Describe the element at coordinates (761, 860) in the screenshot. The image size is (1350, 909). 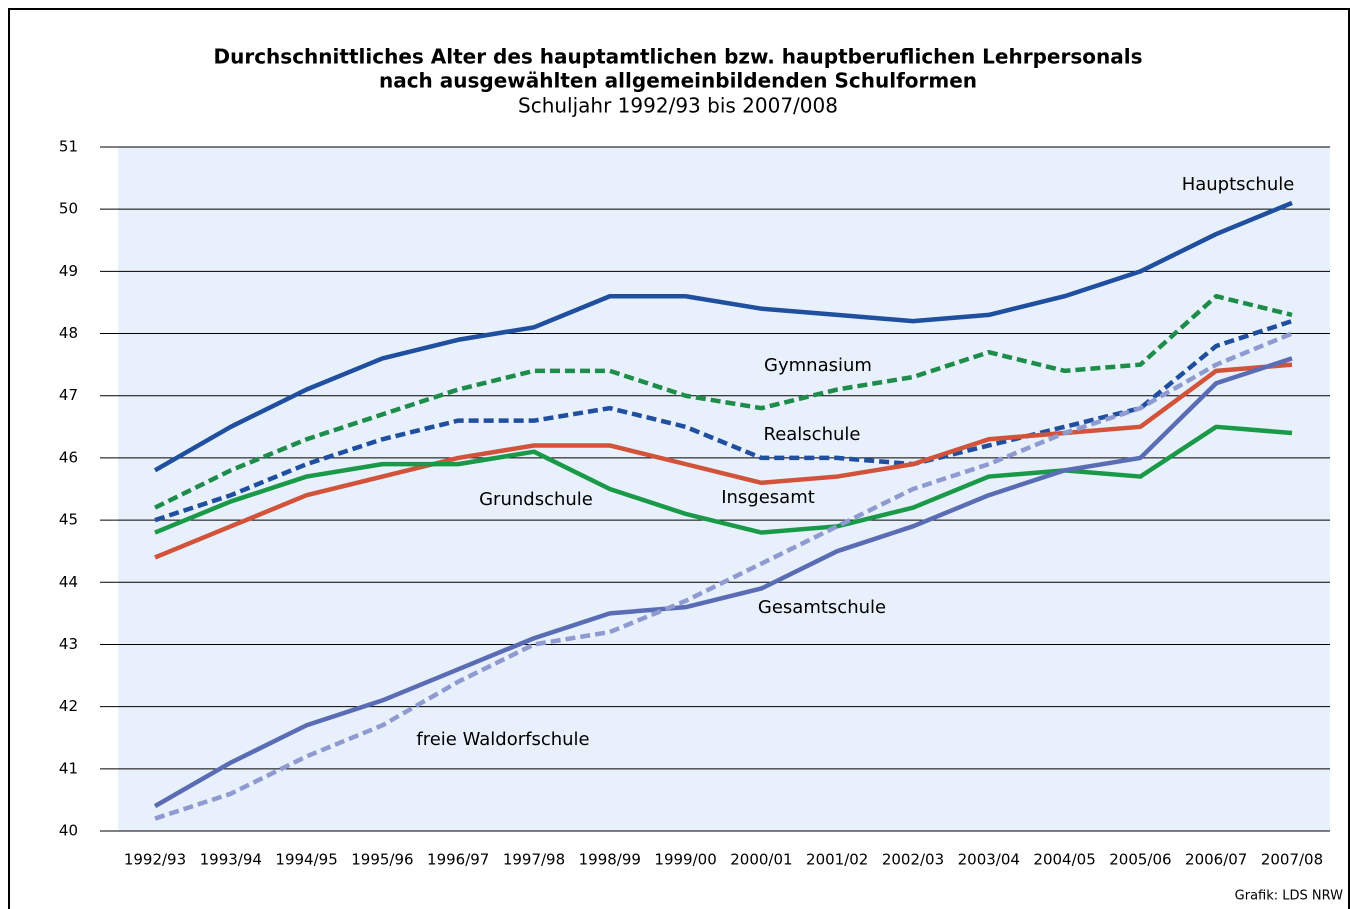
I see `x-tick-label: 2000/01` at that location.